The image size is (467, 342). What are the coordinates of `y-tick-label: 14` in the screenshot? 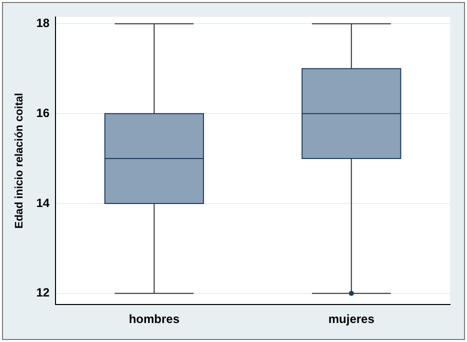 It's located at (43, 203).